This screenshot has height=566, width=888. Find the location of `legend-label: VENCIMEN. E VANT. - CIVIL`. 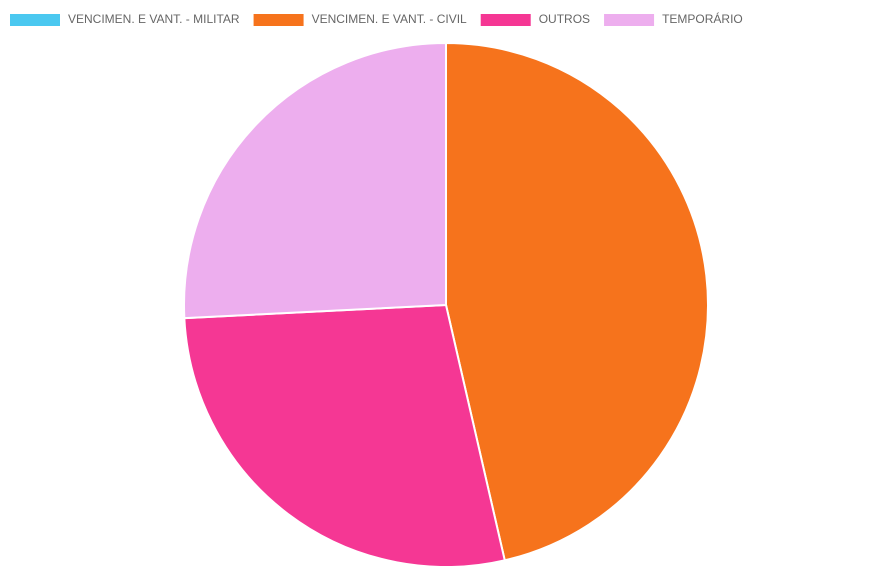

legend-label: VENCIMEN. E VANT. - CIVIL is located at coordinates (389, 19).